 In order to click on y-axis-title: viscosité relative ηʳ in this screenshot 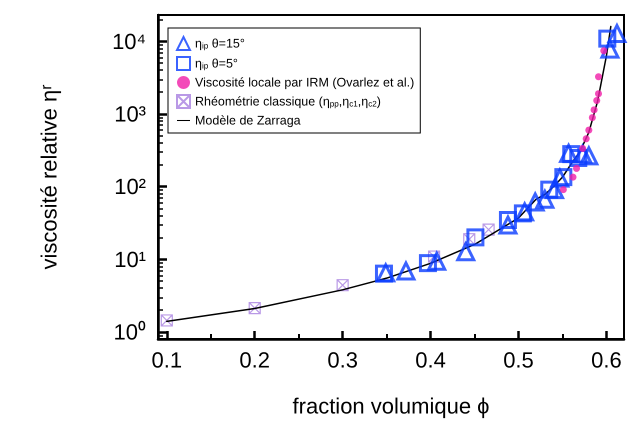, I will do `click(49, 177)`.